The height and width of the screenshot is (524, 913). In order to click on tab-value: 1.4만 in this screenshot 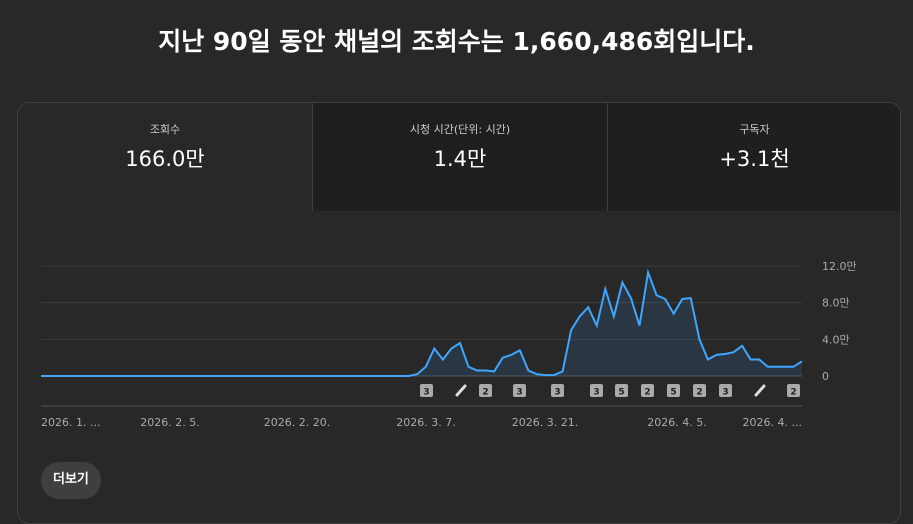, I will do `click(460, 159)`.